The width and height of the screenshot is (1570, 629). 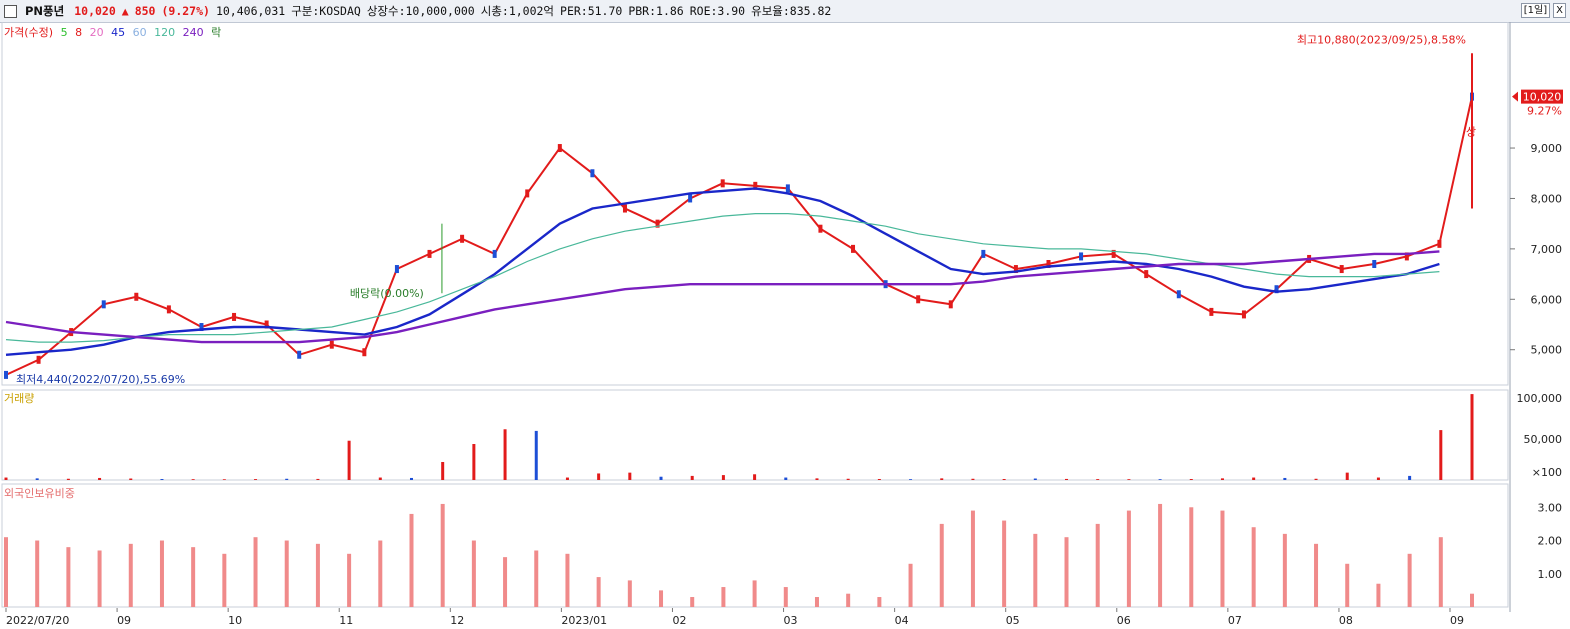 What do you see at coordinates (1543, 439) in the screenshot?
I see `volume-tick-label: 50,000` at bounding box center [1543, 439].